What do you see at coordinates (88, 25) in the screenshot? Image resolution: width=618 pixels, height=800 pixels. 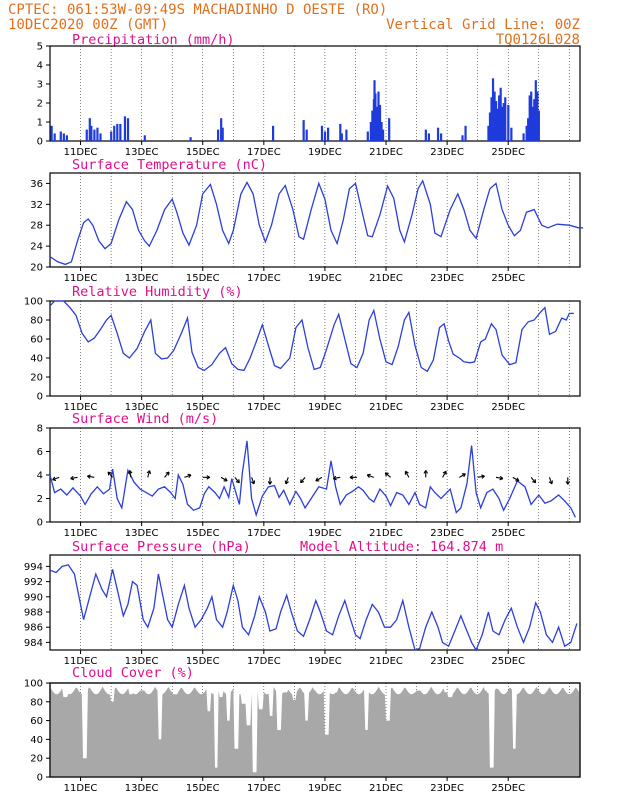 I see `header-date: 10DEC2020 00Z (GMT)` at bounding box center [88, 25].